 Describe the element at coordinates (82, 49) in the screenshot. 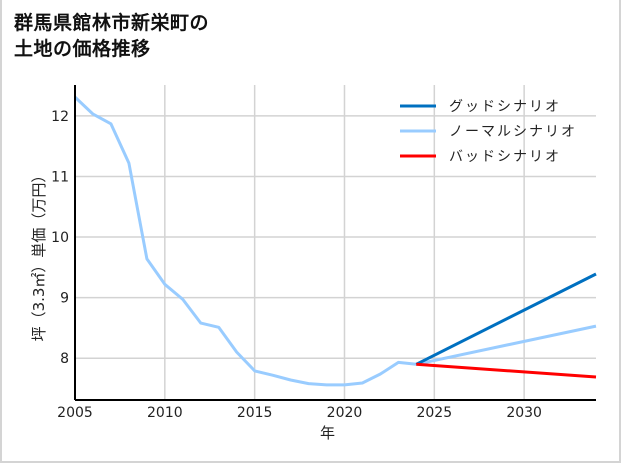

I see `chart-title-line2: 土地の価格推移` at that location.